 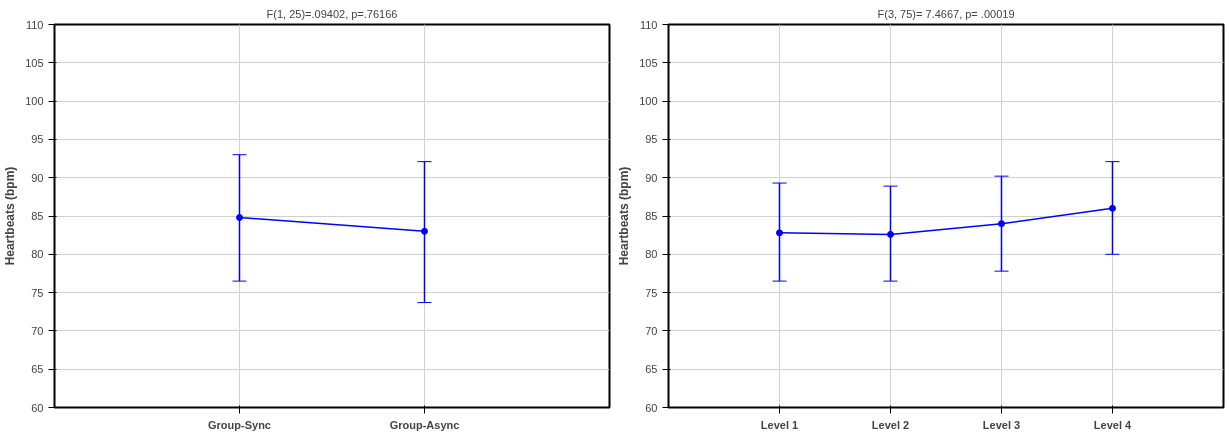 I want to click on x-tick-label: Level 2, so click(x=890, y=424).